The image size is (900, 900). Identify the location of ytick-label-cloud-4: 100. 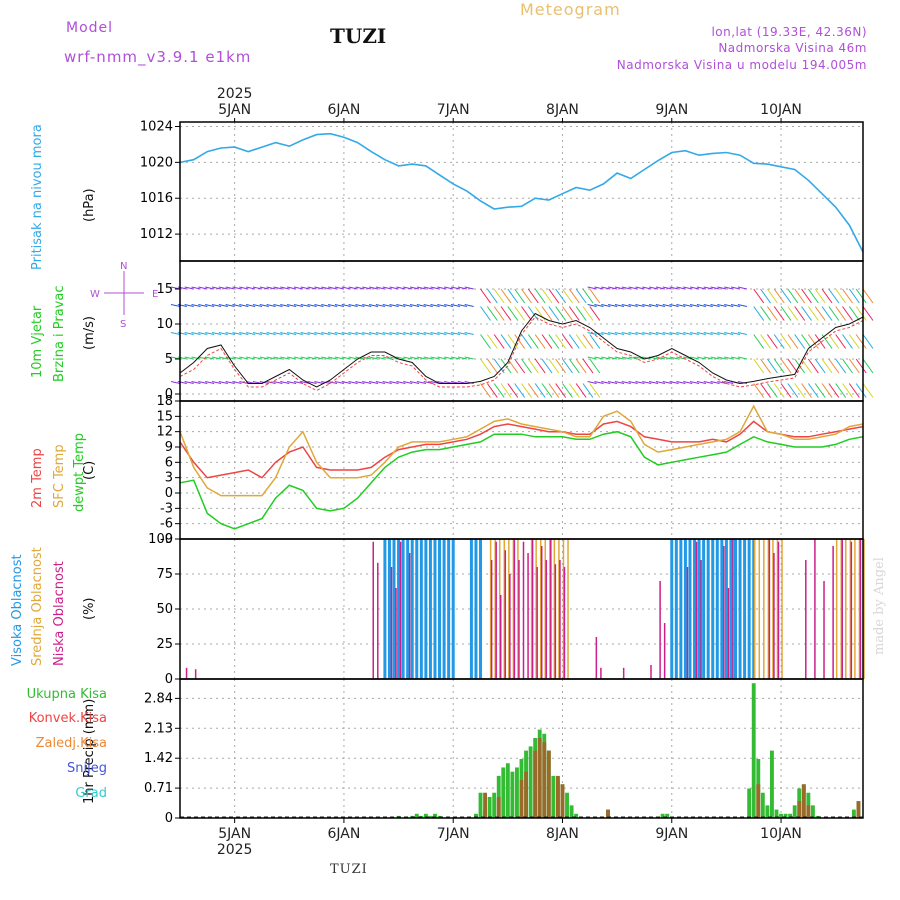
(160, 539).